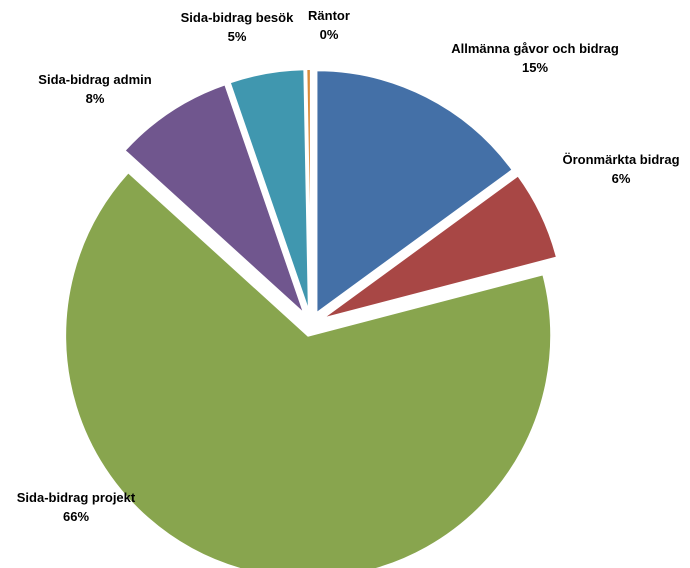  What do you see at coordinates (237, 17) in the screenshot?
I see `slice-label-4: Sida-bidrag besök` at bounding box center [237, 17].